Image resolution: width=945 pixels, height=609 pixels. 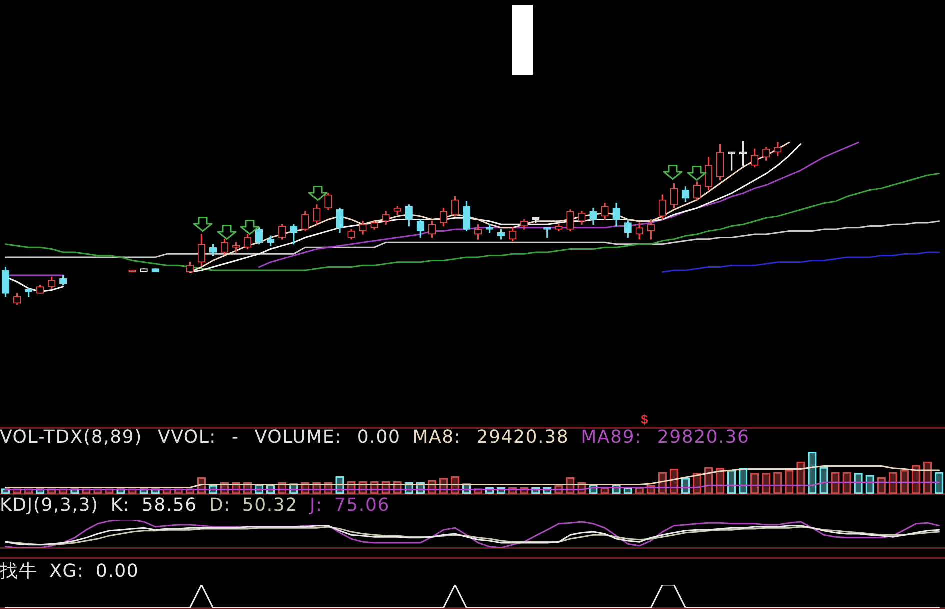 What do you see at coordinates (95, 571) in the screenshot?
I see `series-label: XG: 0.00` at bounding box center [95, 571].